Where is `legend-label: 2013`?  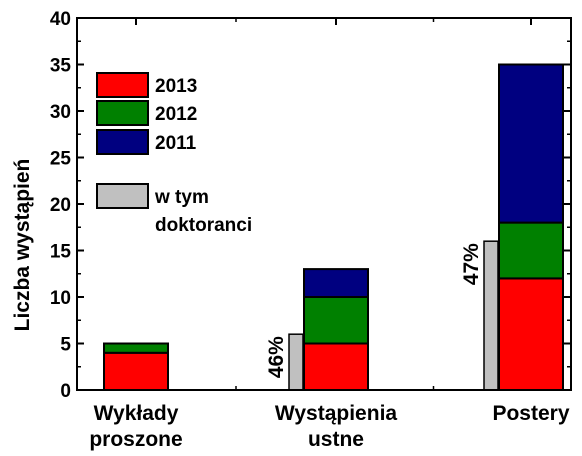 legend-label: 2013 is located at coordinates (176, 86).